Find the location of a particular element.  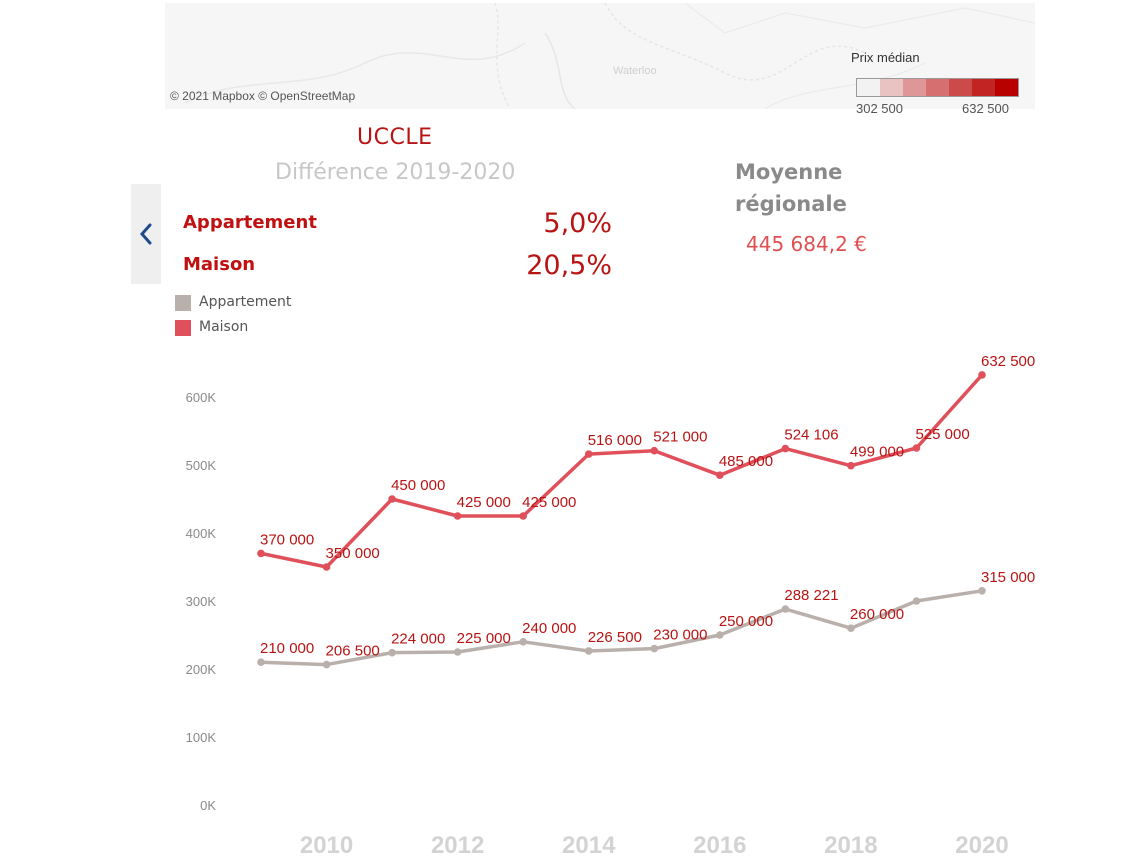

data-label: 485 000 is located at coordinates (746, 461).